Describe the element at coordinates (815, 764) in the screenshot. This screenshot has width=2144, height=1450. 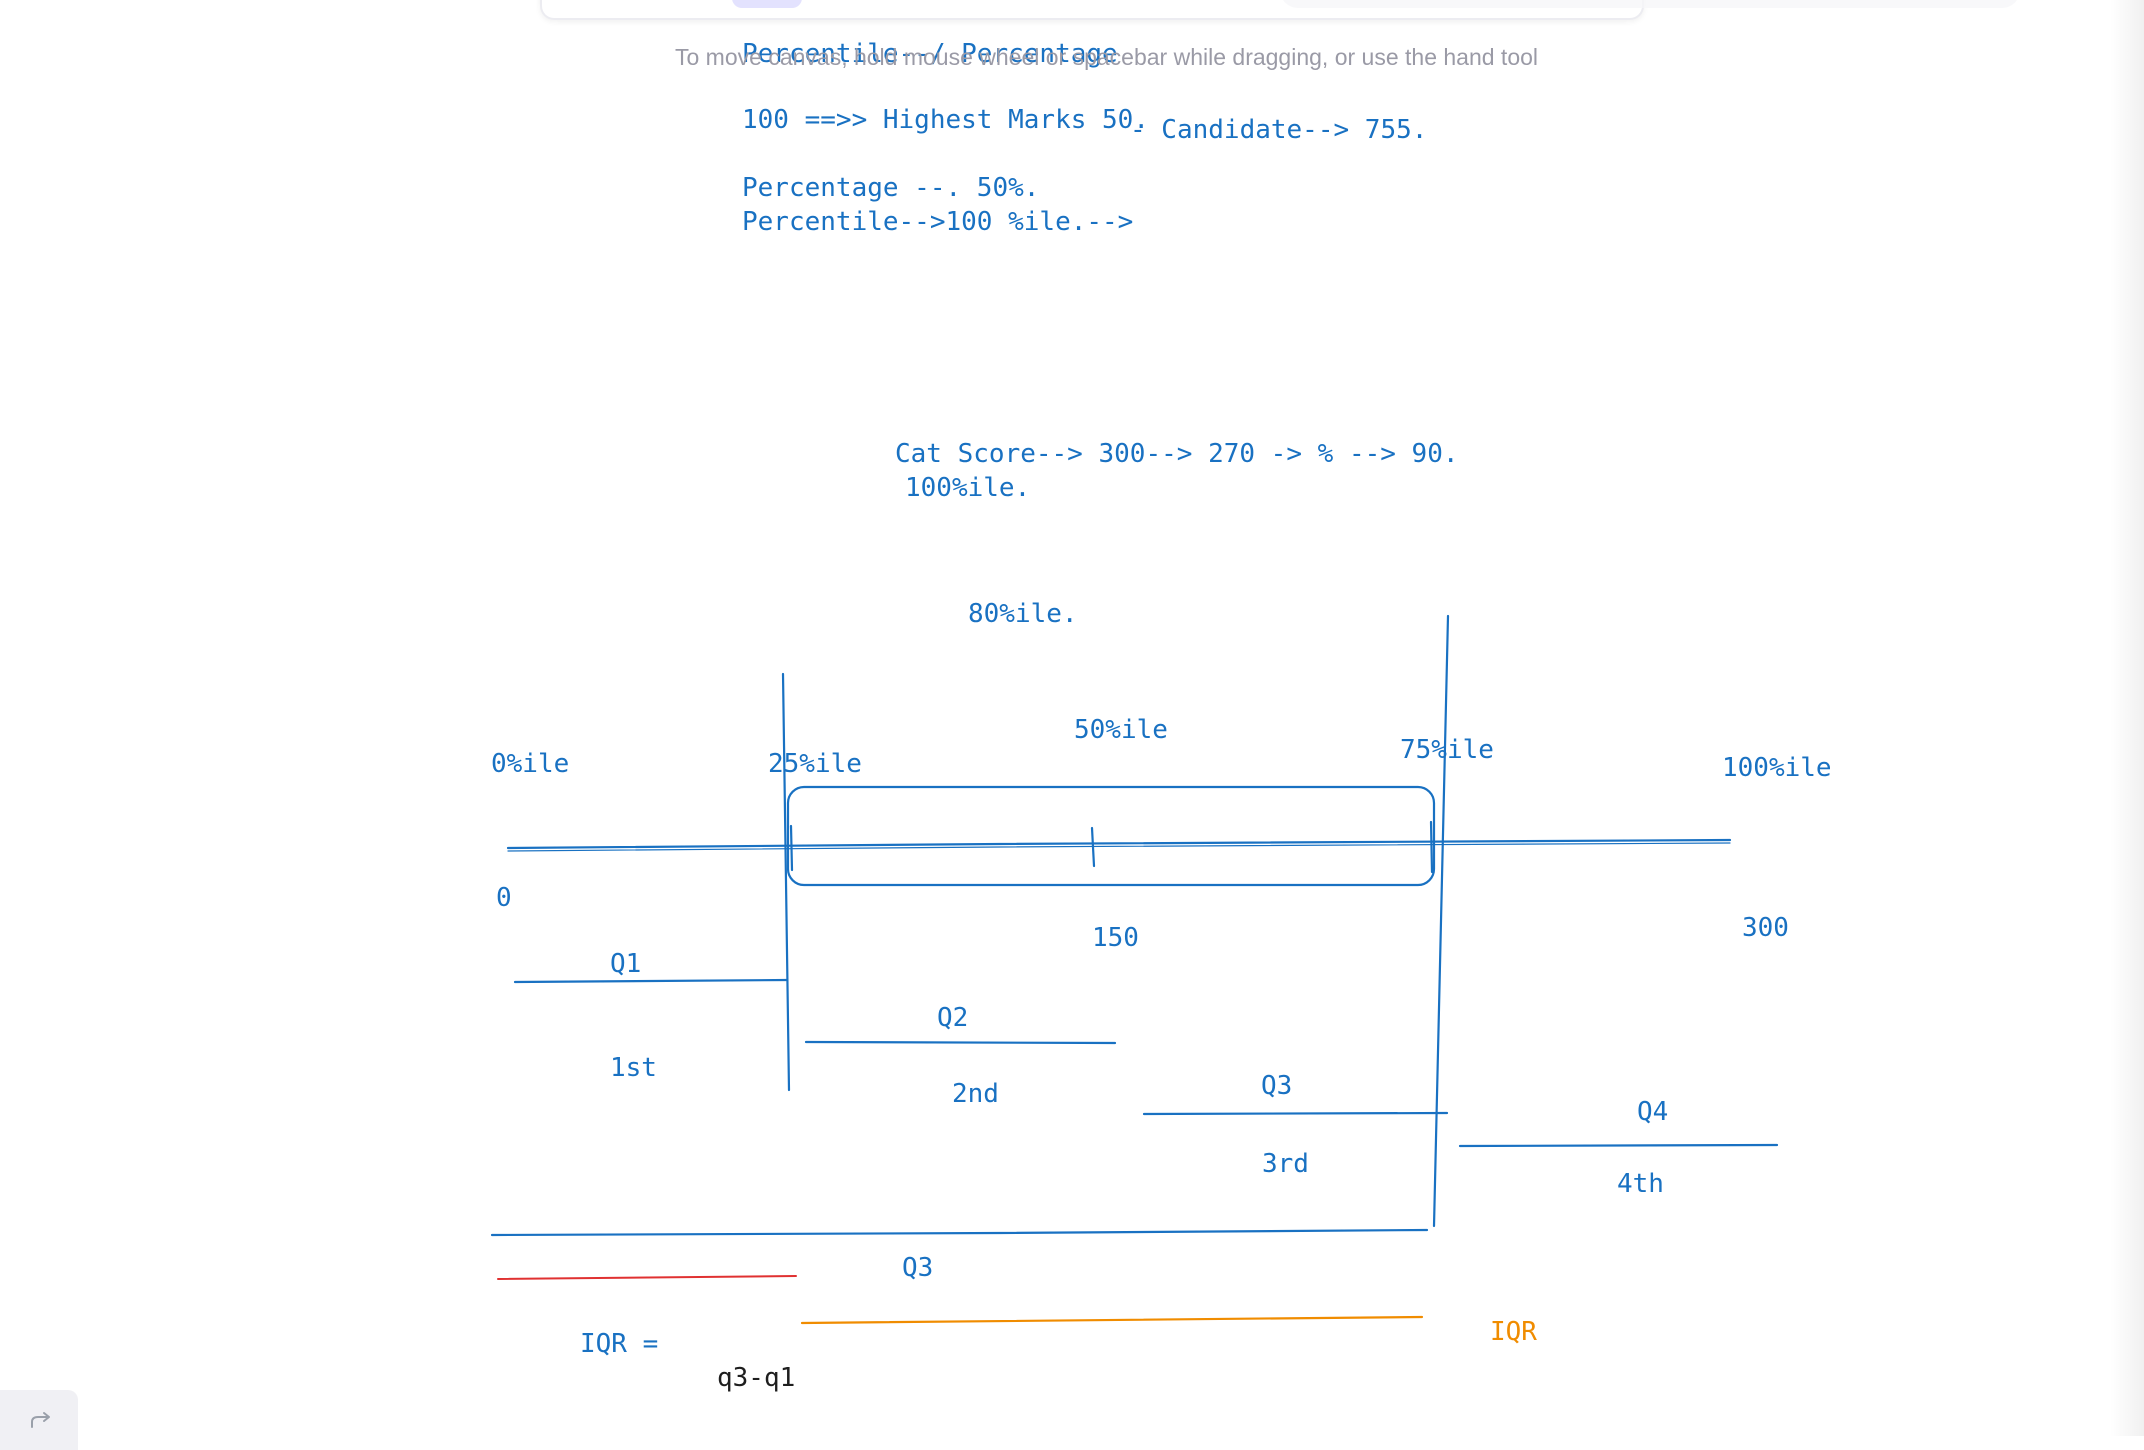
I see `percentile-25-label: 25%ile` at that location.